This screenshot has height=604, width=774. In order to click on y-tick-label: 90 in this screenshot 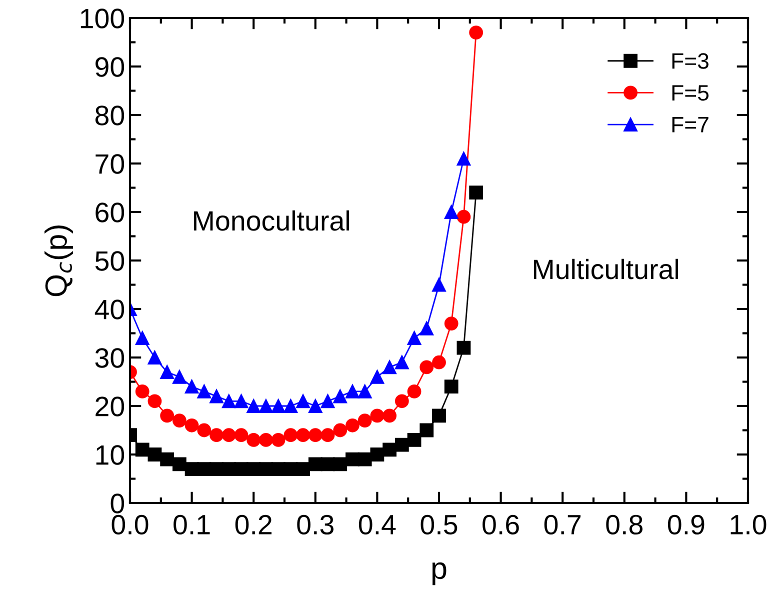, I will do `click(110, 67)`.